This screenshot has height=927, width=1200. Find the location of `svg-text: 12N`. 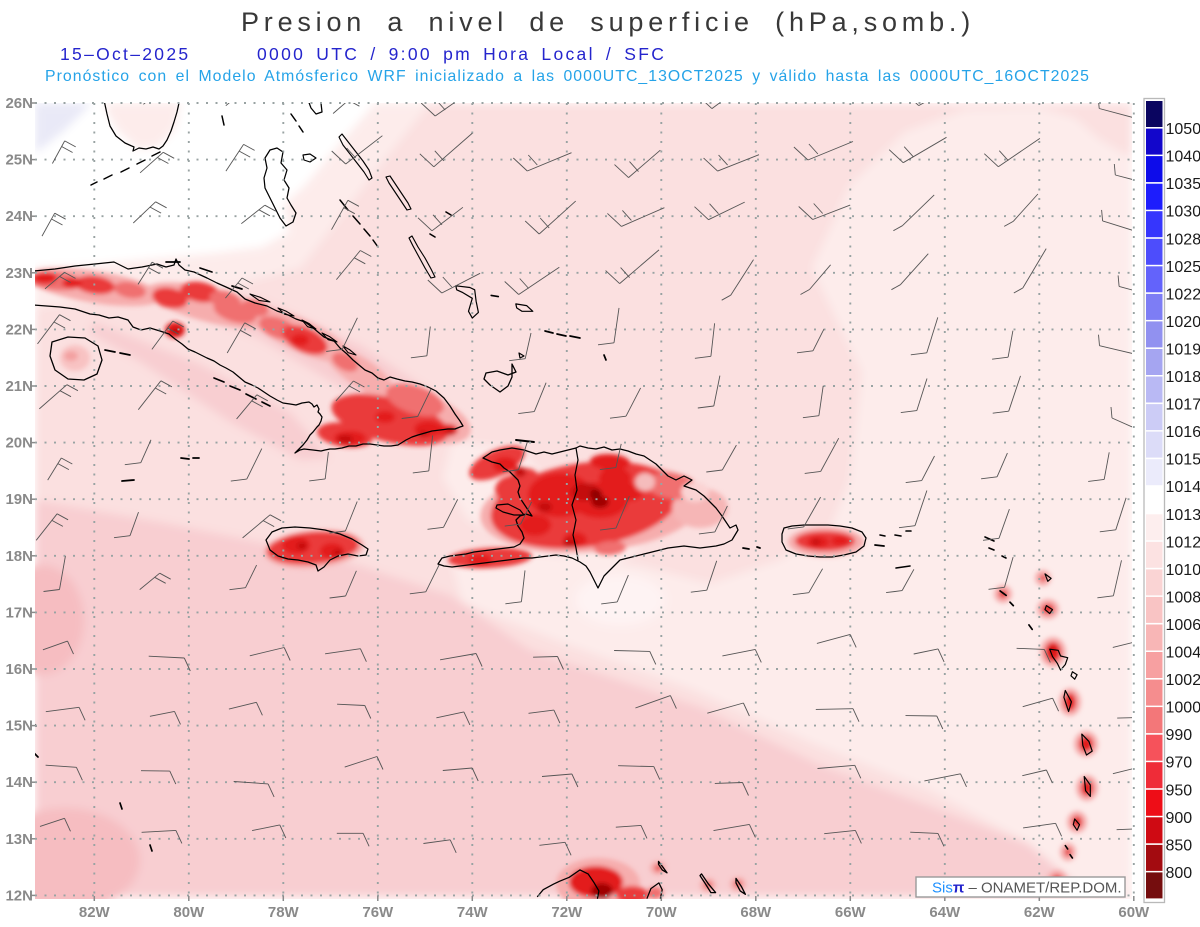

svg-text: 12N is located at coordinates (19, 895).